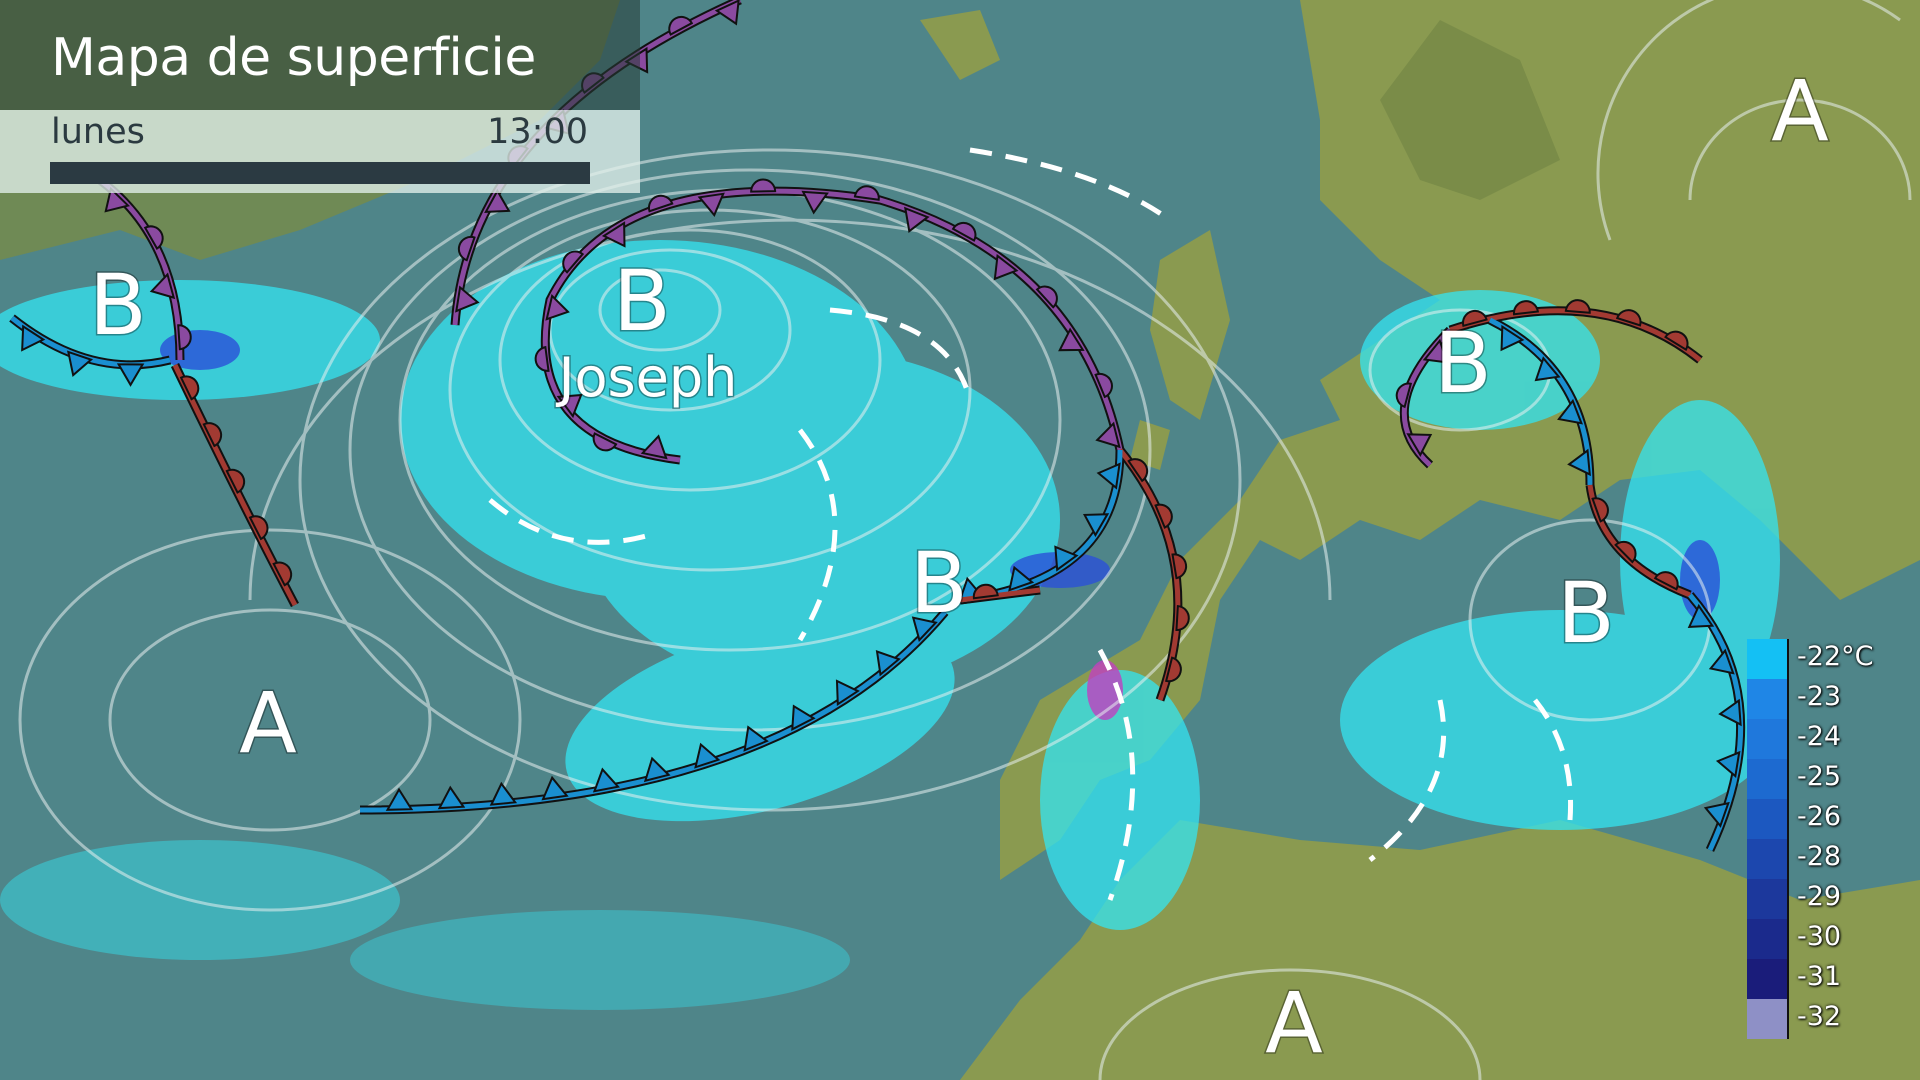 Image resolution: width=1920 pixels, height=1080 pixels. What do you see at coordinates (1819, 936) in the screenshot?
I see `legend-label: -30` at bounding box center [1819, 936].